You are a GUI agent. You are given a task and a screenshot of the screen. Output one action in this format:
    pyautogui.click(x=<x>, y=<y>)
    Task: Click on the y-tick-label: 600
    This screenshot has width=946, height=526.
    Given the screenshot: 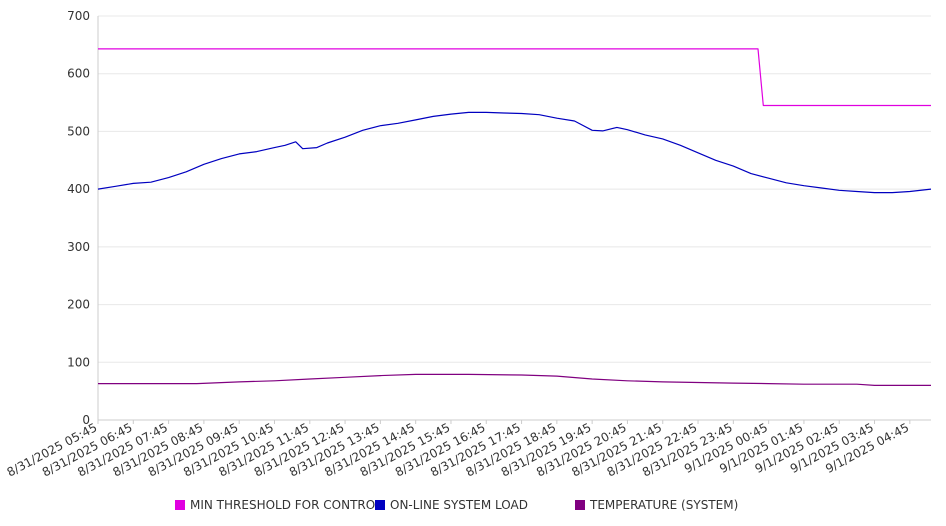 What is the action you would take?
    pyautogui.click(x=78, y=74)
    